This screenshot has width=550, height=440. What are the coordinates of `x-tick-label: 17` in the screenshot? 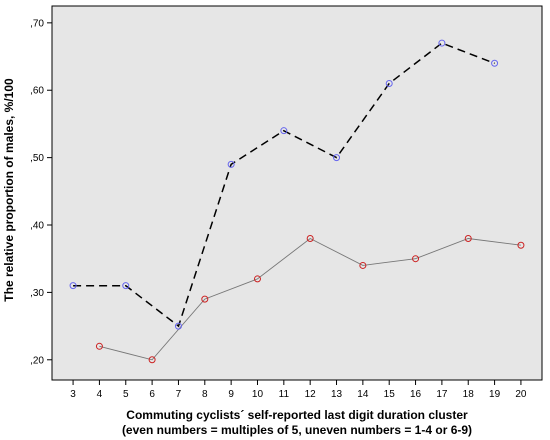 It's located at (442, 394).